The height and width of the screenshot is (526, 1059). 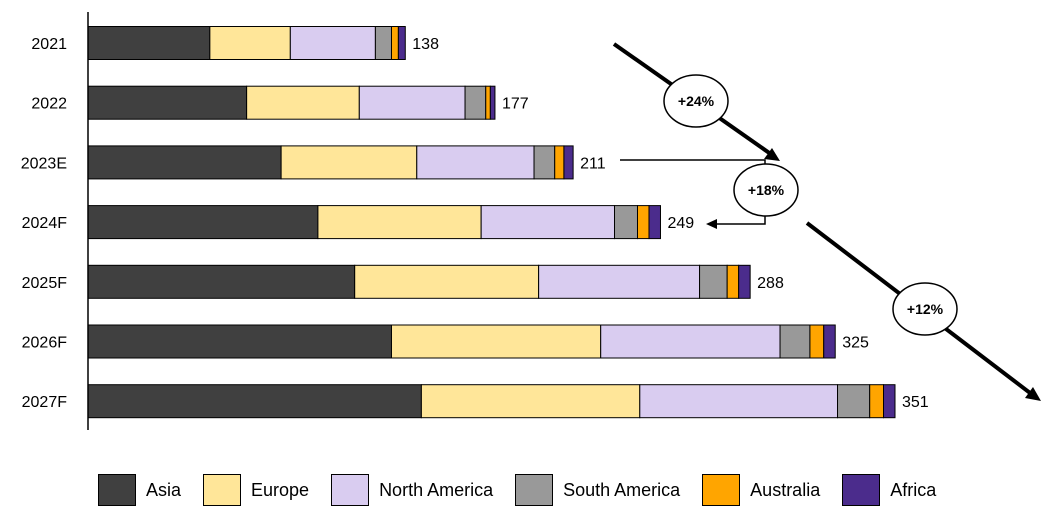 I want to click on category-label: 2027F, so click(x=45, y=402).